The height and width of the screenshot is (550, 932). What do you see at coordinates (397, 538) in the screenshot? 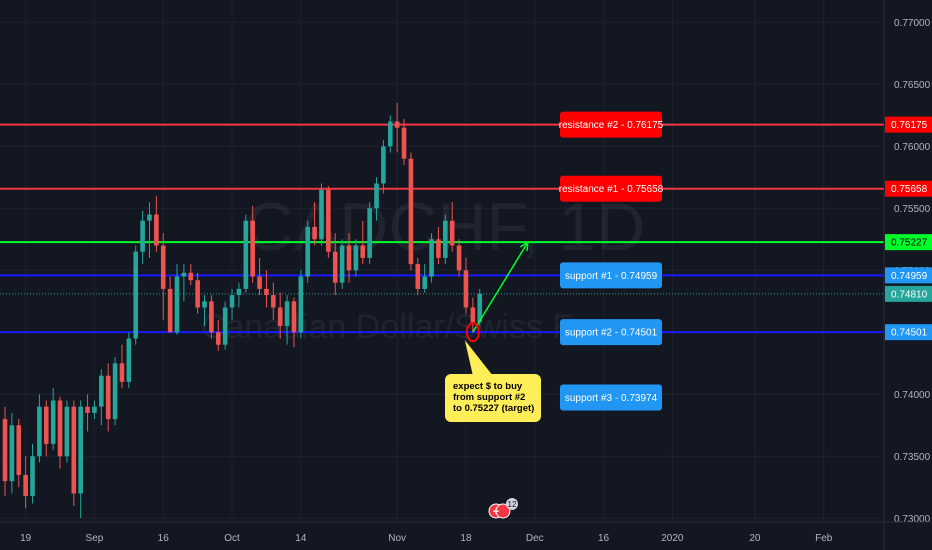
I see `time-tick-label: Nov` at bounding box center [397, 538].